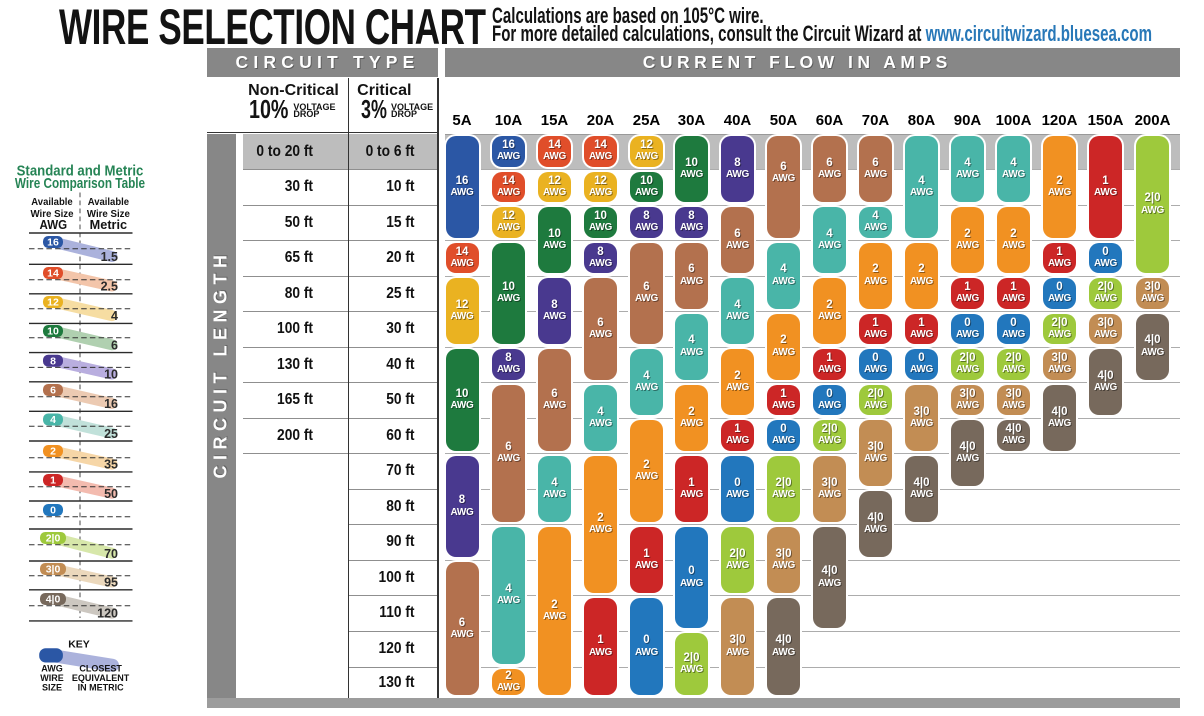 This screenshot has width=1204, height=716. I want to click on svg-text: 4|0, so click(53, 600).